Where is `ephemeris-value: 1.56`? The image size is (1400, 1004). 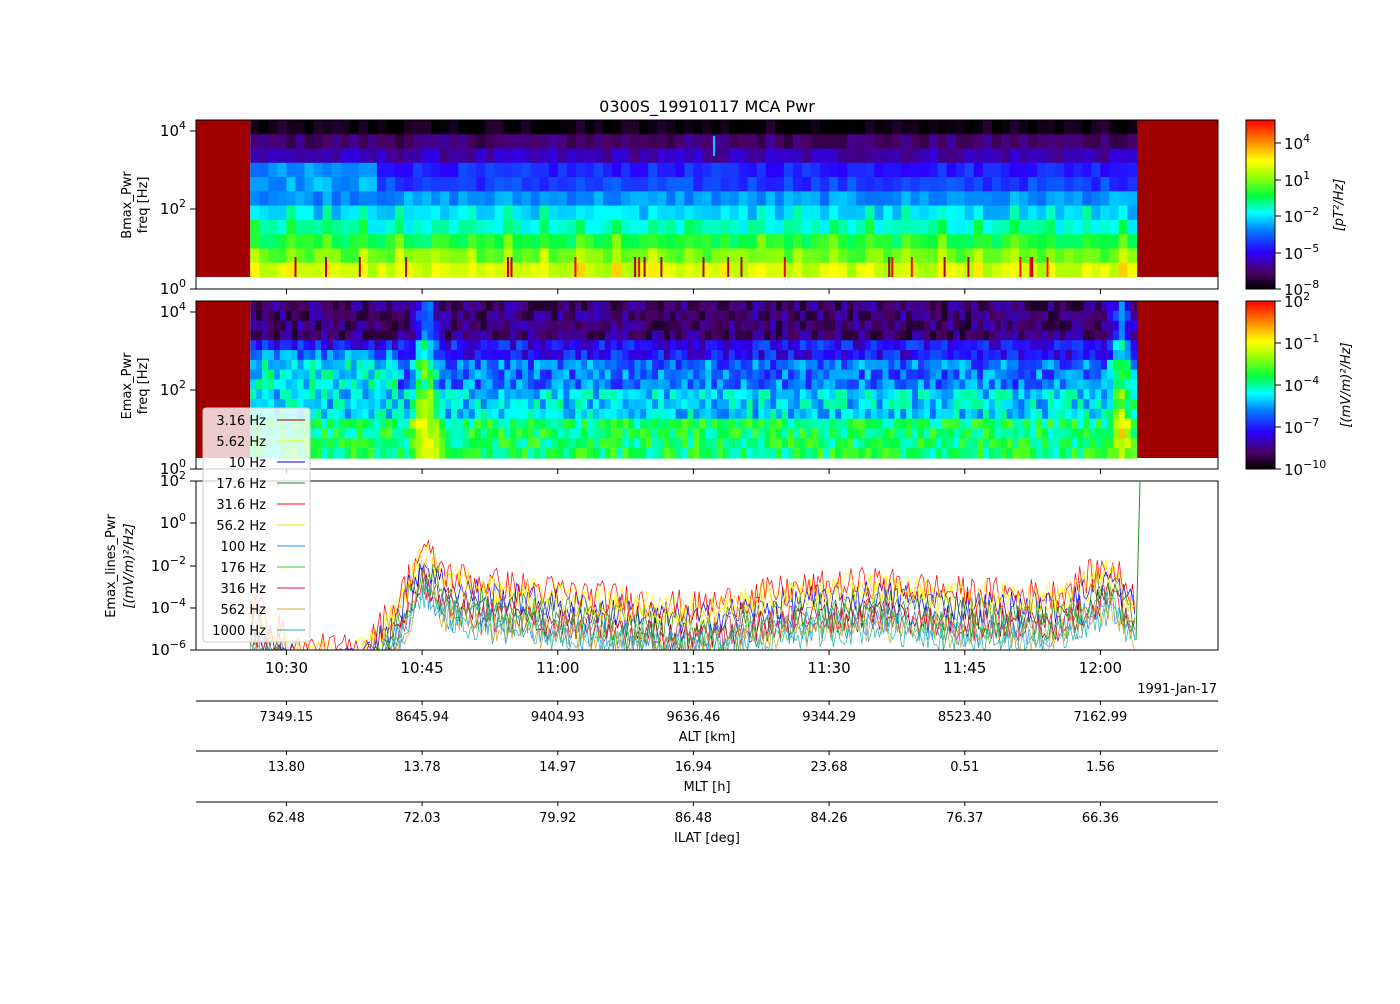 ephemeris-value: 1.56 is located at coordinates (1100, 767).